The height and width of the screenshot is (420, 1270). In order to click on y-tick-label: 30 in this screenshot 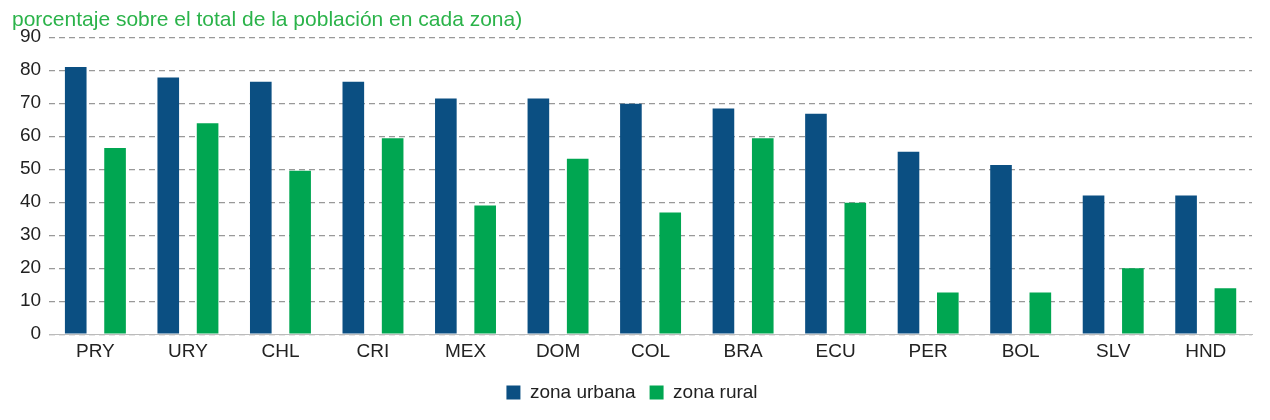, I will do `click(30, 234)`.